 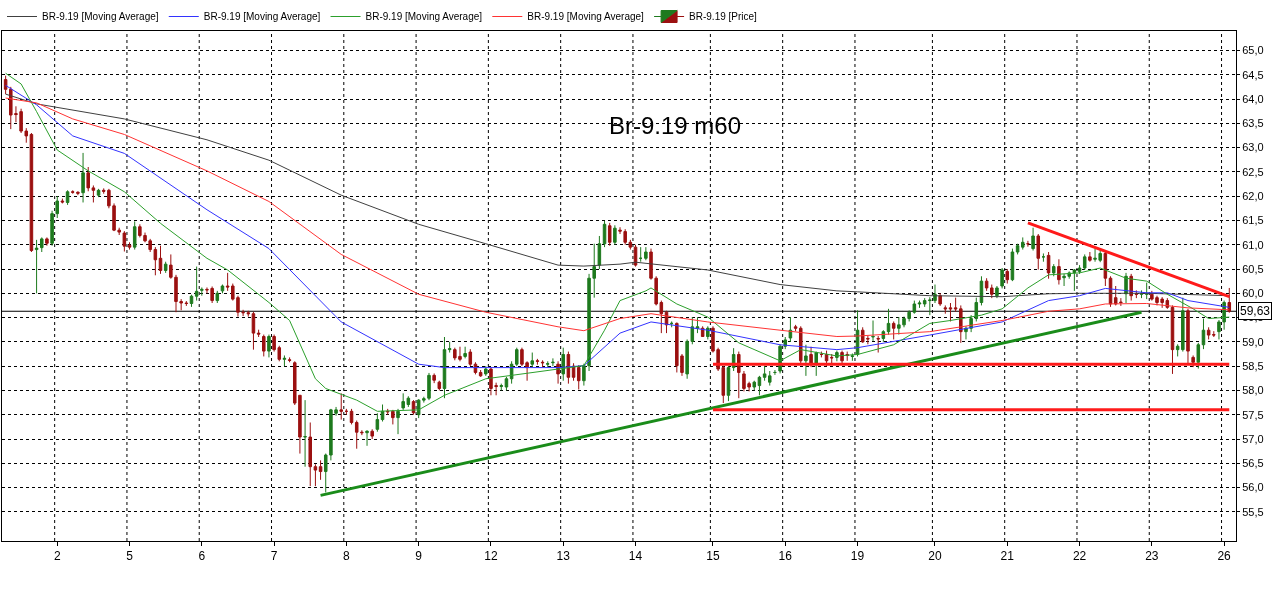 I want to click on y-tick-label: 62,5, so click(x=1253, y=171).